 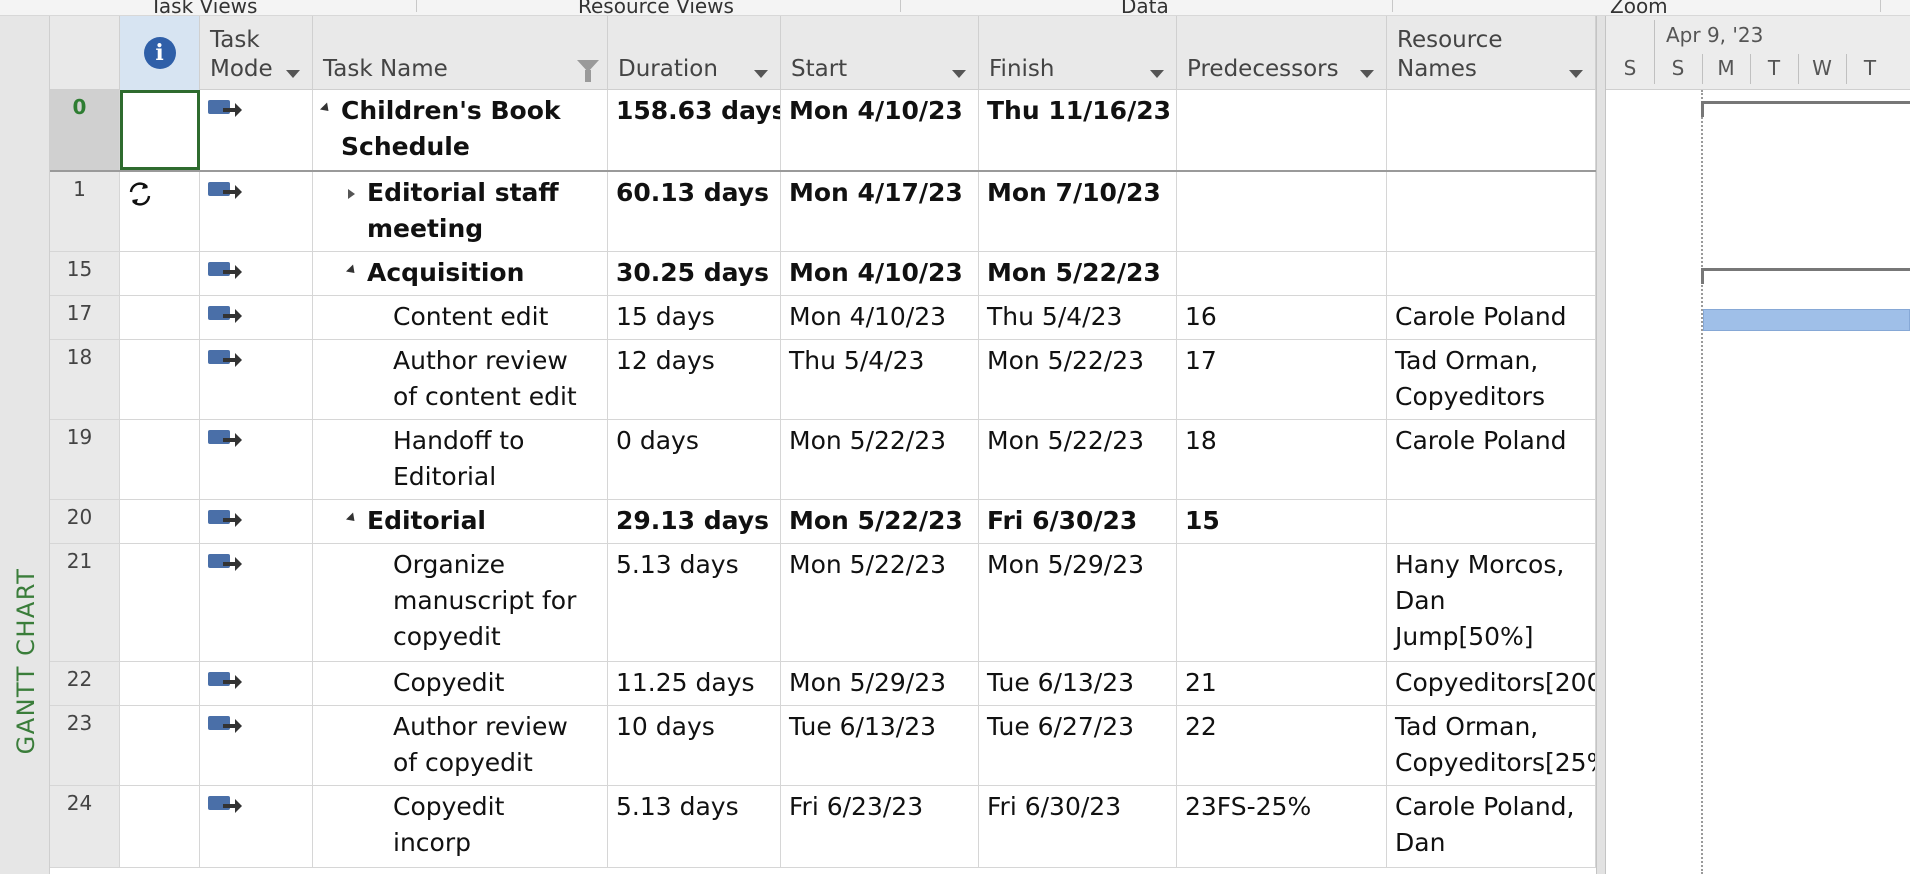 I want to click on predecessors-cell: 17, so click(x=1282, y=379).